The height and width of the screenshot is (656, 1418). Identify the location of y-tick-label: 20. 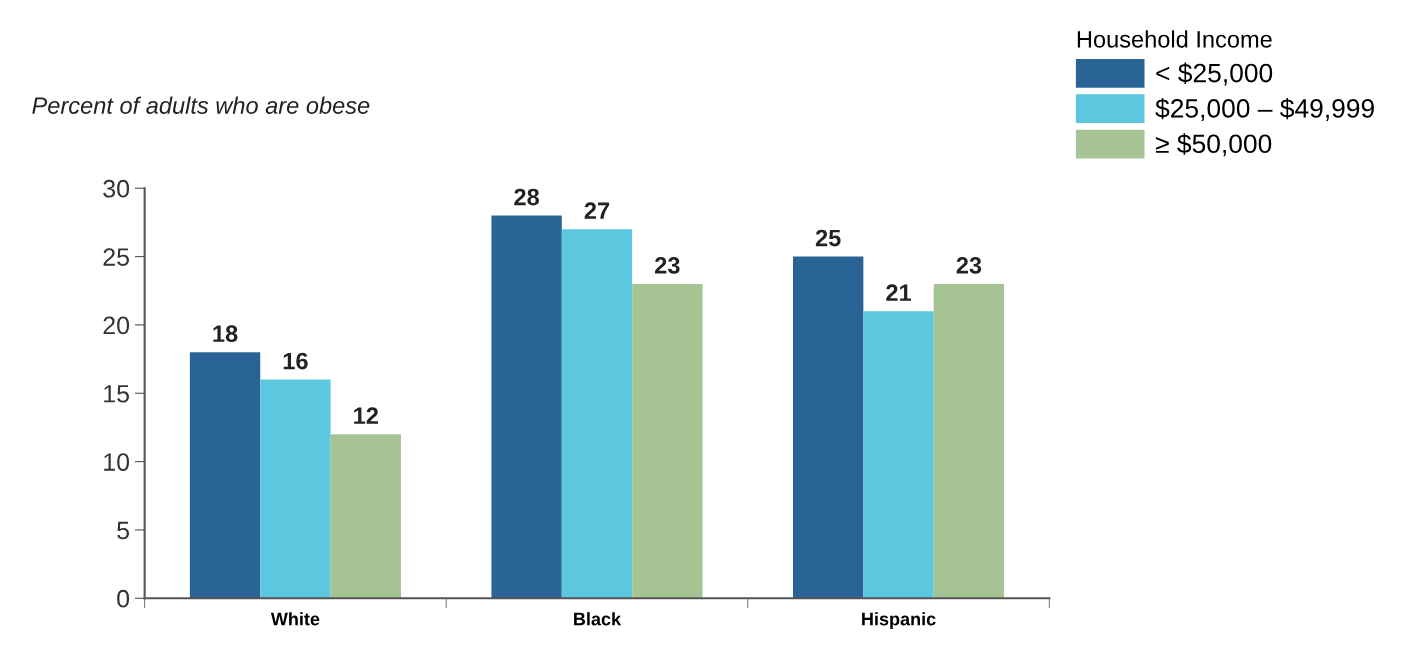
(116, 325).